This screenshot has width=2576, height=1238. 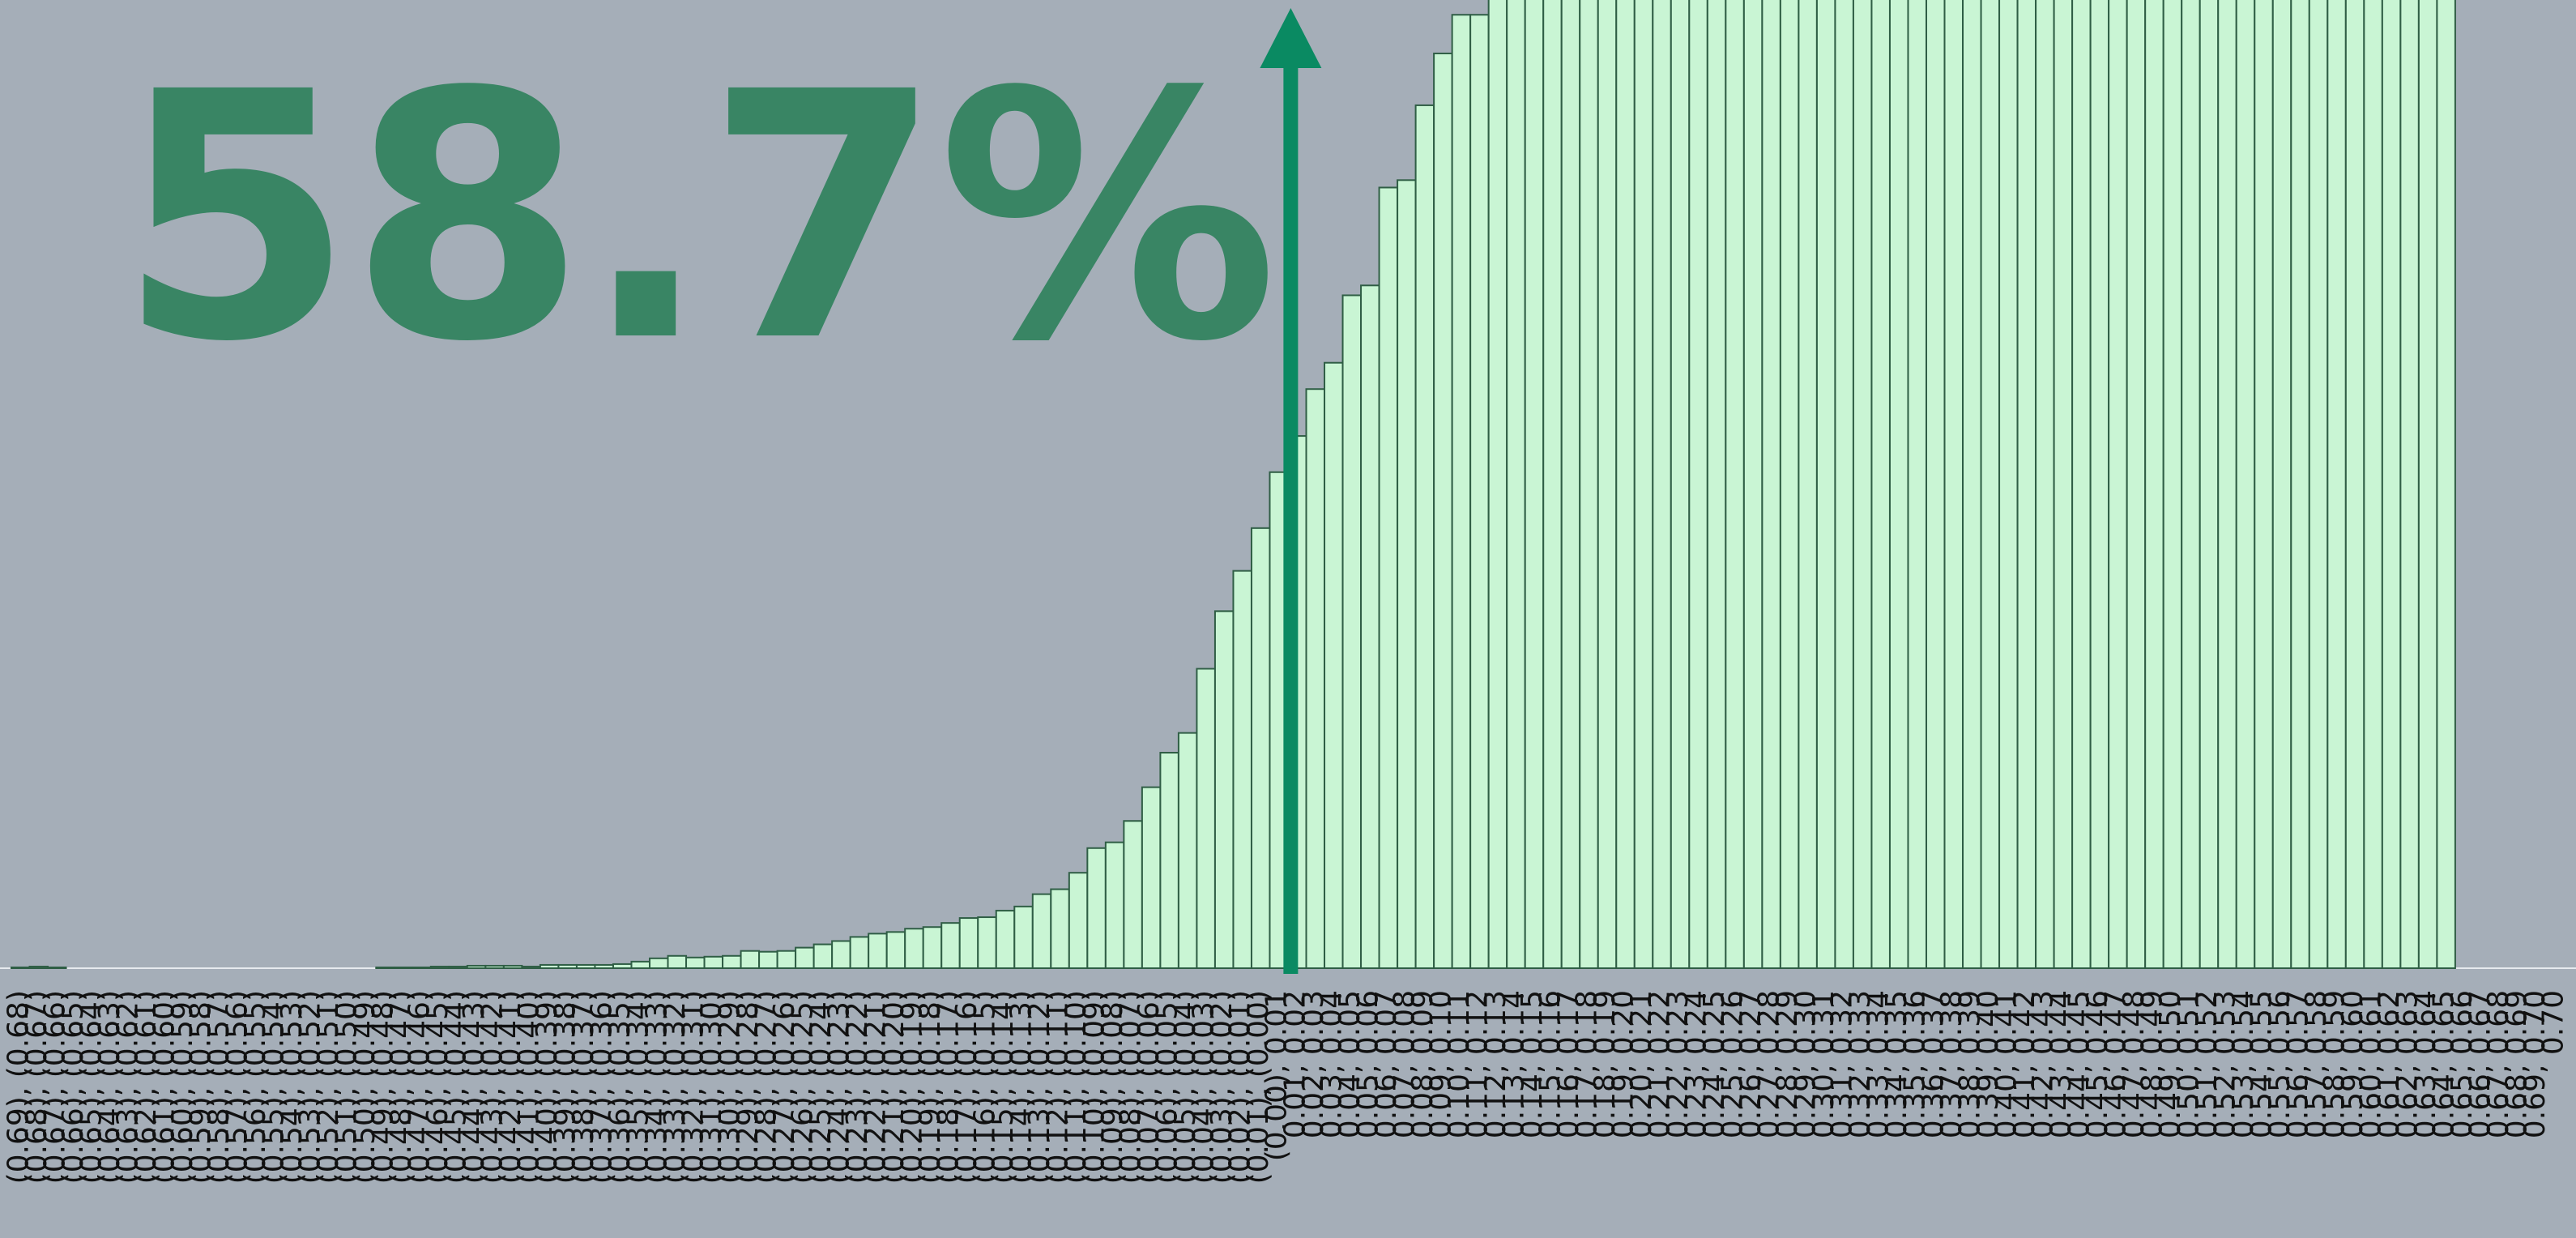 What do you see at coordinates (858, 1087) in the screenshot?
I see `x-tick-label: (0.23), (0.22)` at bounding box center [858, 1087].